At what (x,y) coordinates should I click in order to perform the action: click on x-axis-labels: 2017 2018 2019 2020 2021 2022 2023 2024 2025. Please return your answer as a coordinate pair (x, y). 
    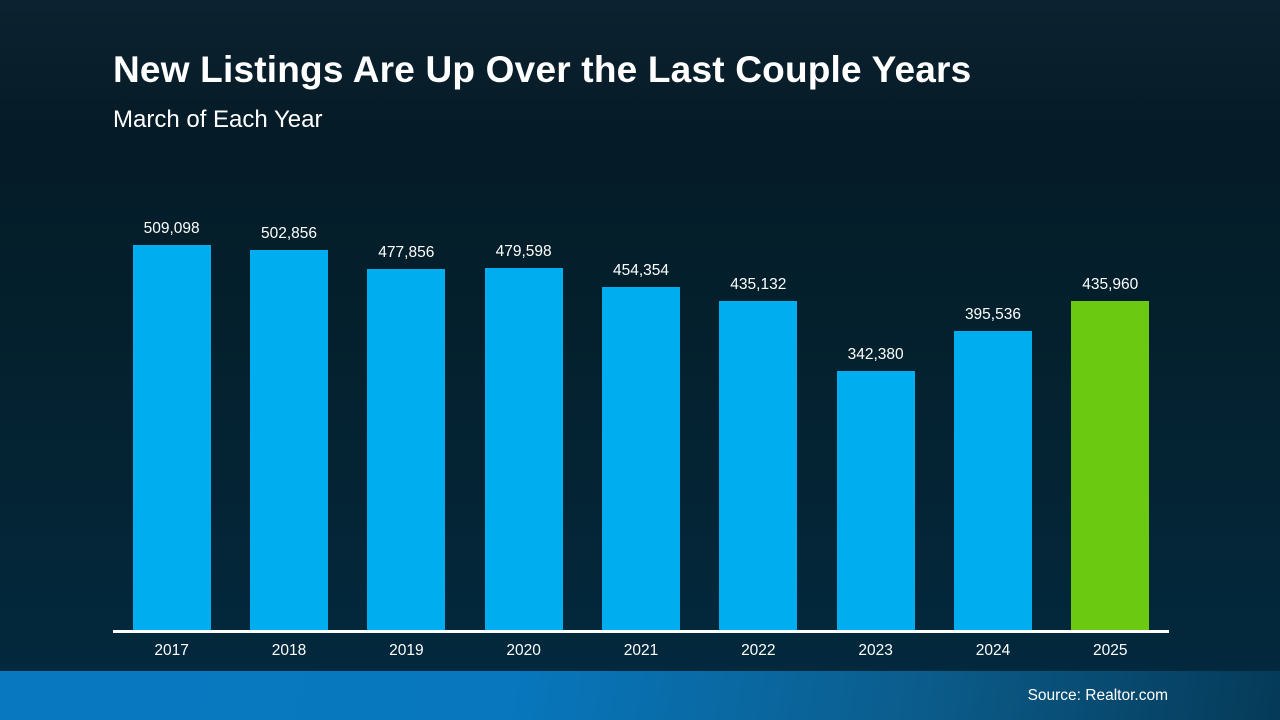
    Looking at the image, I should click on (641, 646).